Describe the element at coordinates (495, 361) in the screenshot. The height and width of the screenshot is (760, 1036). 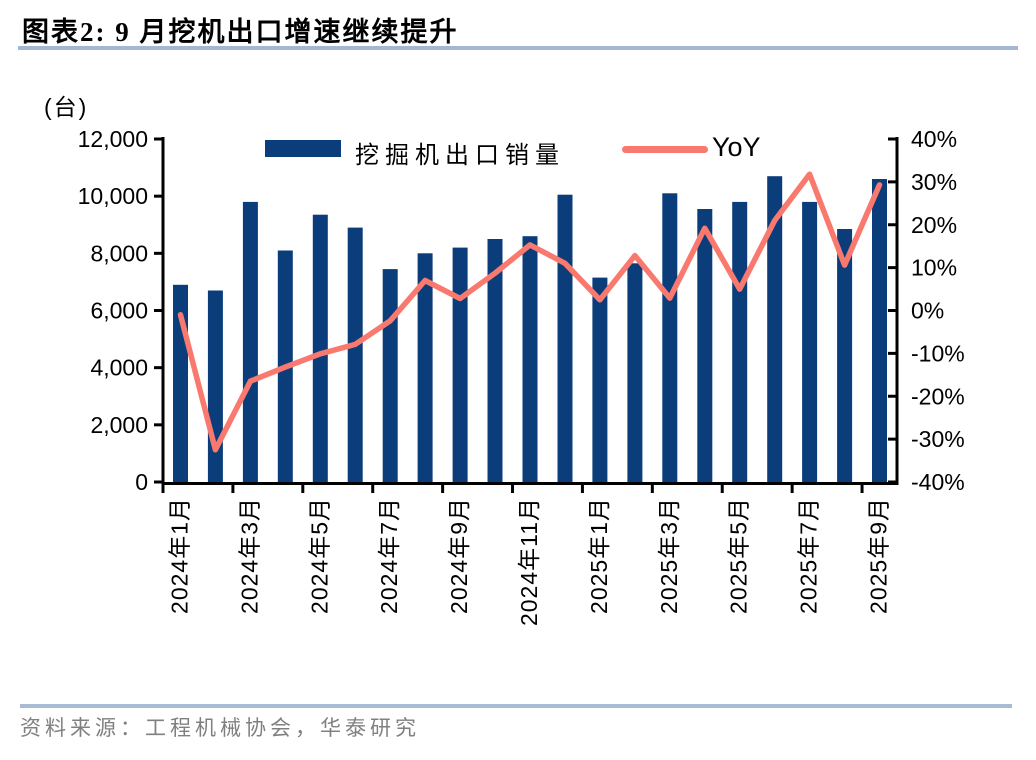
I see `bar-2024年10月` at that location.